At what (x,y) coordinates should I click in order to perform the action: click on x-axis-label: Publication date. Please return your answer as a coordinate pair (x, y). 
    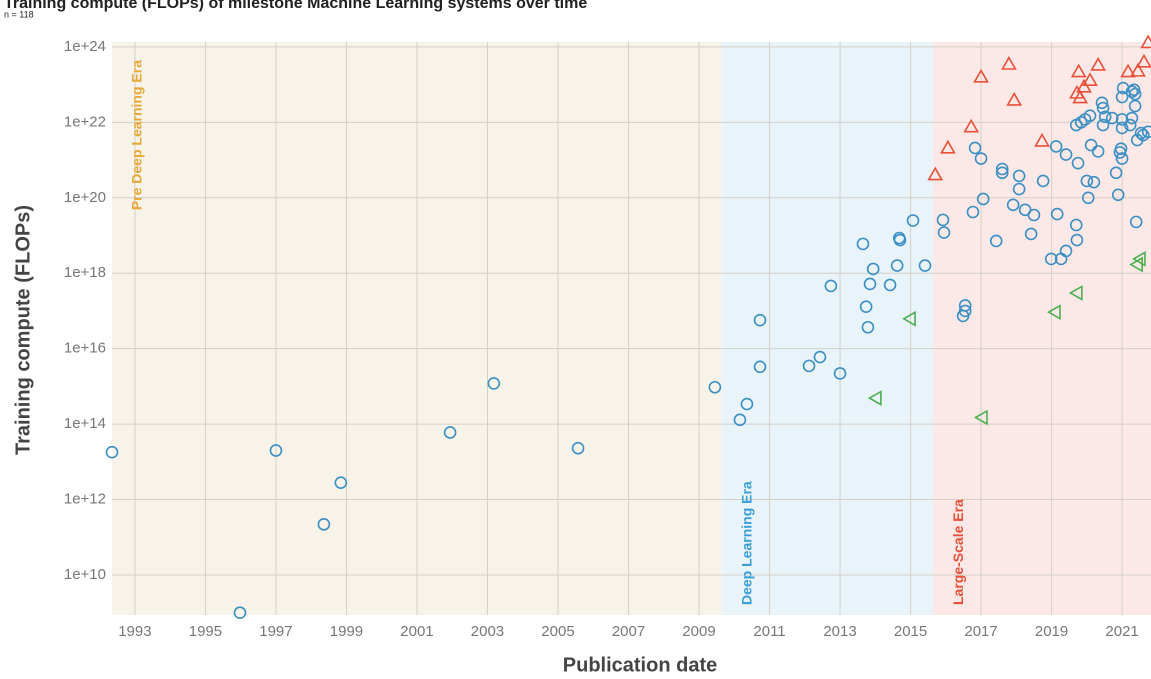
    Looking at the image, I should click on (640, 665).